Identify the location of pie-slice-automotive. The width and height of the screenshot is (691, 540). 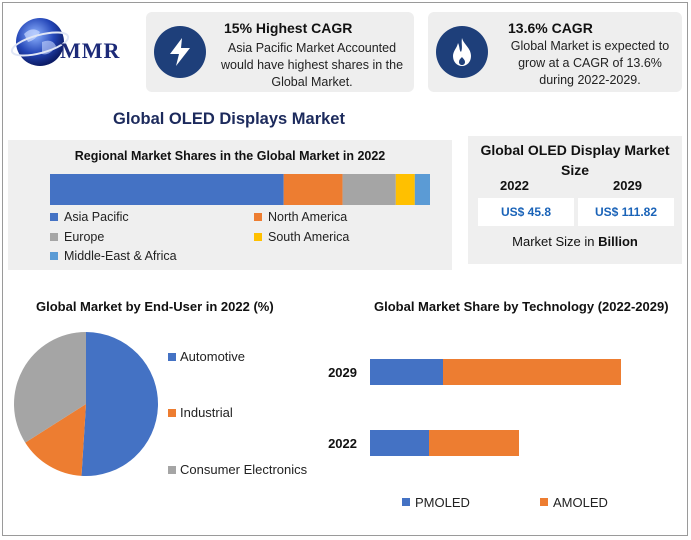
(120, 404).